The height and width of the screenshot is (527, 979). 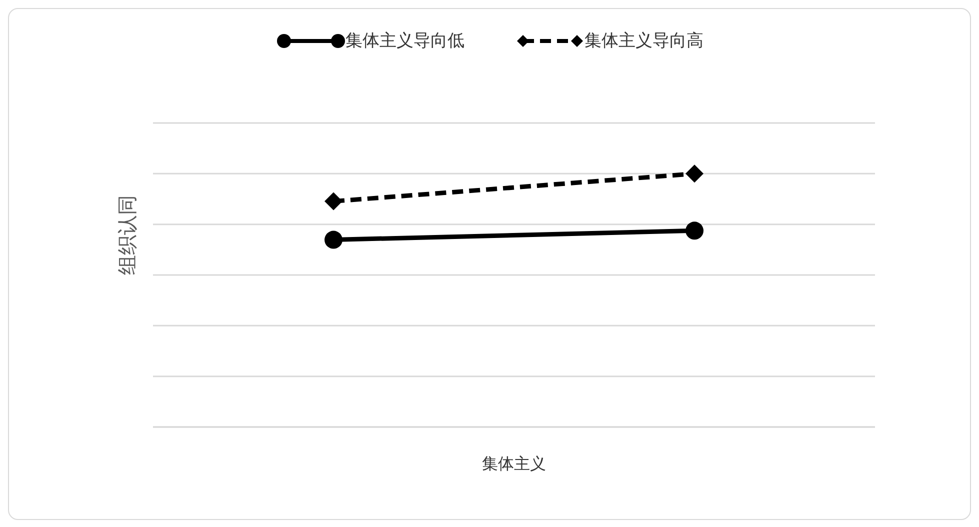 I want to click on legend-label: 集体主义导向高, so click(x=644, y=41).